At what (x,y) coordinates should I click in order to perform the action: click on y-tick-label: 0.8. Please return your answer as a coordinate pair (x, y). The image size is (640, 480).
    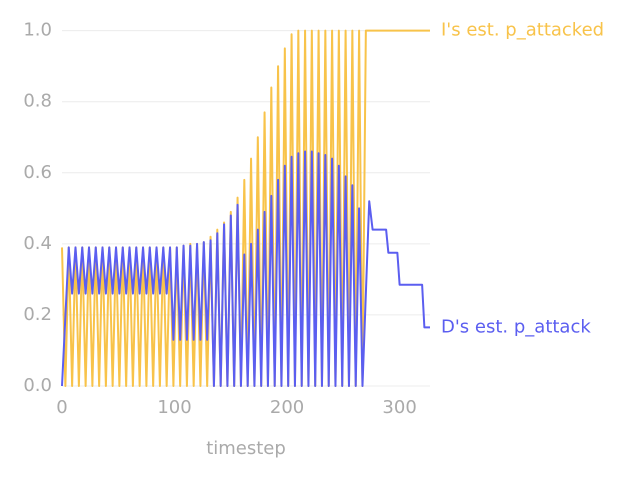
    Looking at the image, I should click on (37, 101).